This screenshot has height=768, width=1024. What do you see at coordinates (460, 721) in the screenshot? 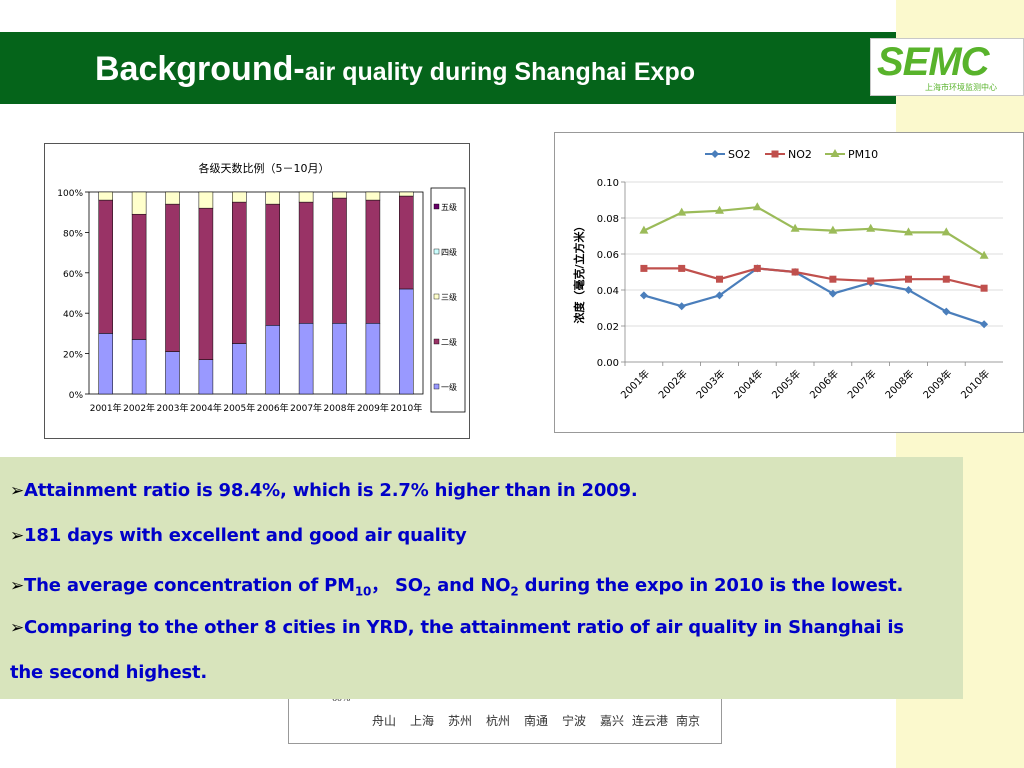
I see `city-category-label: 苏州` at bounding box center [460, 721].